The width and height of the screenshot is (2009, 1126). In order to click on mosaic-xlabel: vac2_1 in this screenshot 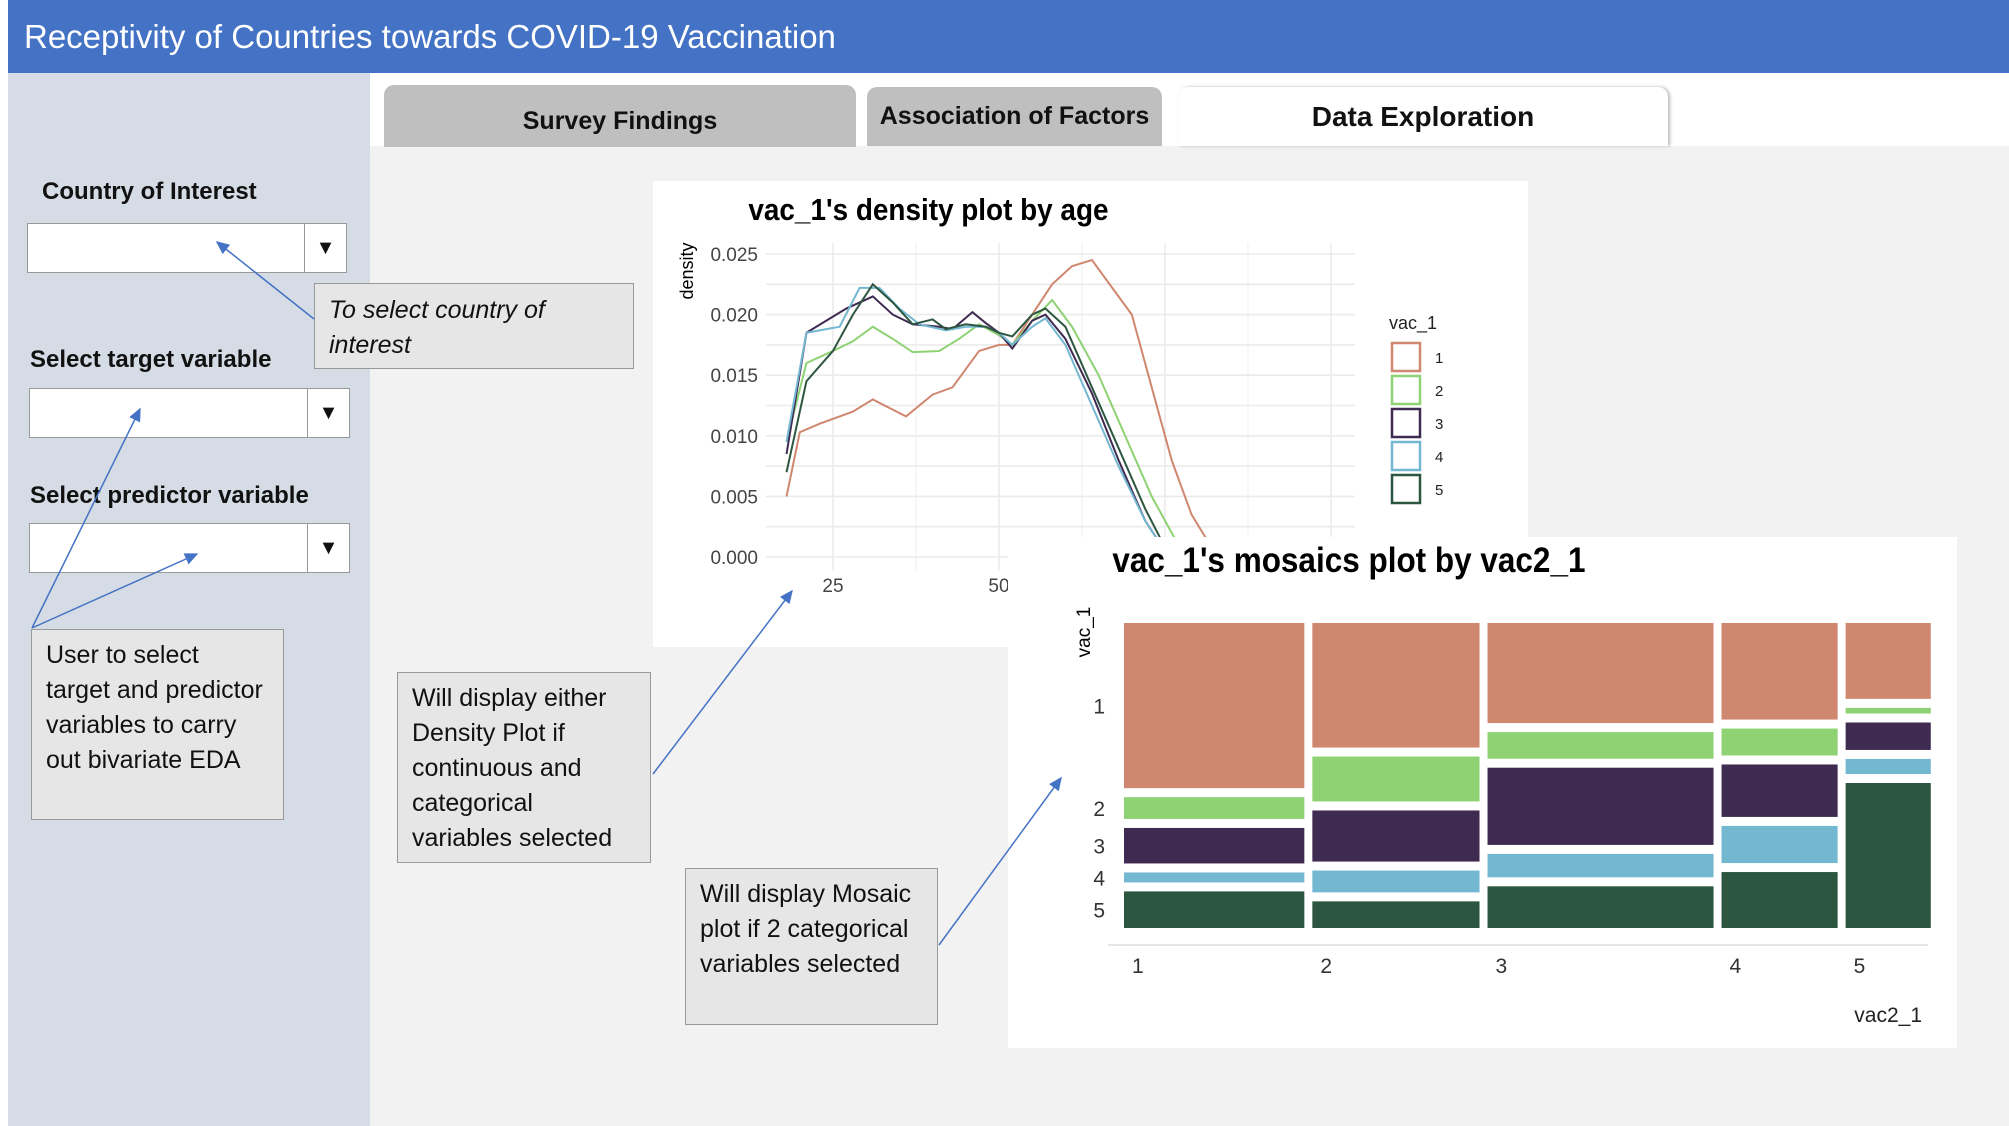, I will do `click(1888, 1015)`.